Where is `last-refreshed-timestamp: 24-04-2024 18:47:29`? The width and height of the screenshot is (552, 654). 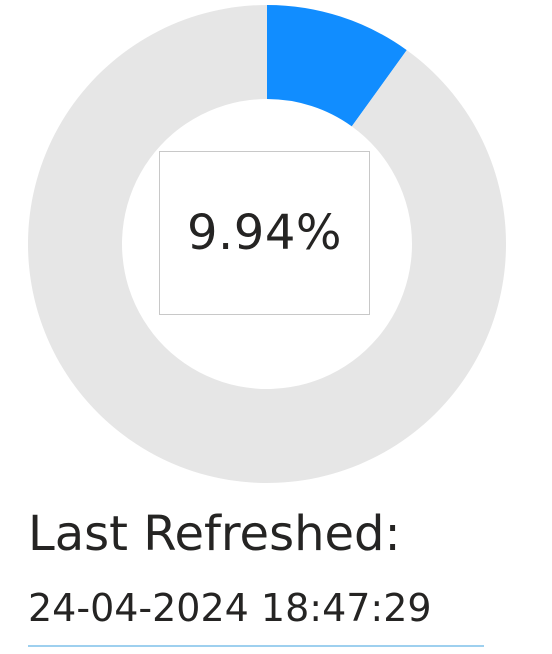
last-refreshed-timestamp: 24-04-2024 18:47:29 is located at coordinates (230, 608).